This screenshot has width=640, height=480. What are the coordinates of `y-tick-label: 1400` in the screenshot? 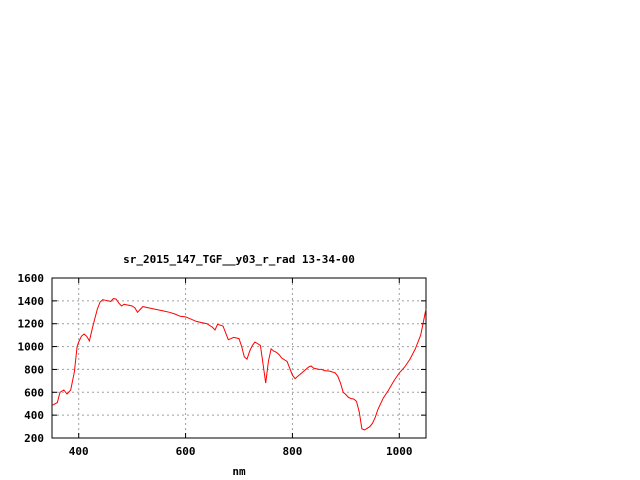 It's located at (31, 301).